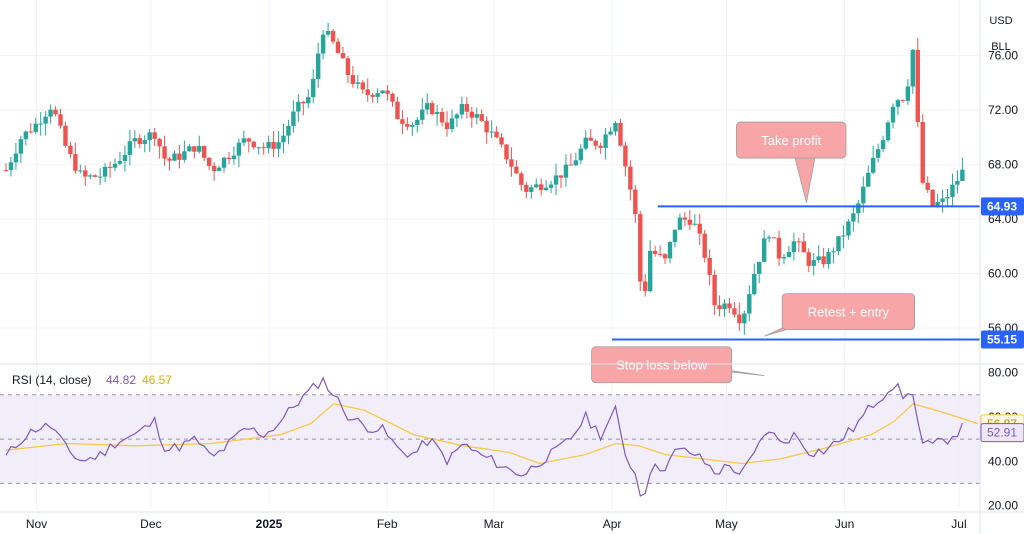  Describe the element at coordinates (51, 380) in the screenshot. I see `rsi-legend-label: RSI (14, close)` at that location.